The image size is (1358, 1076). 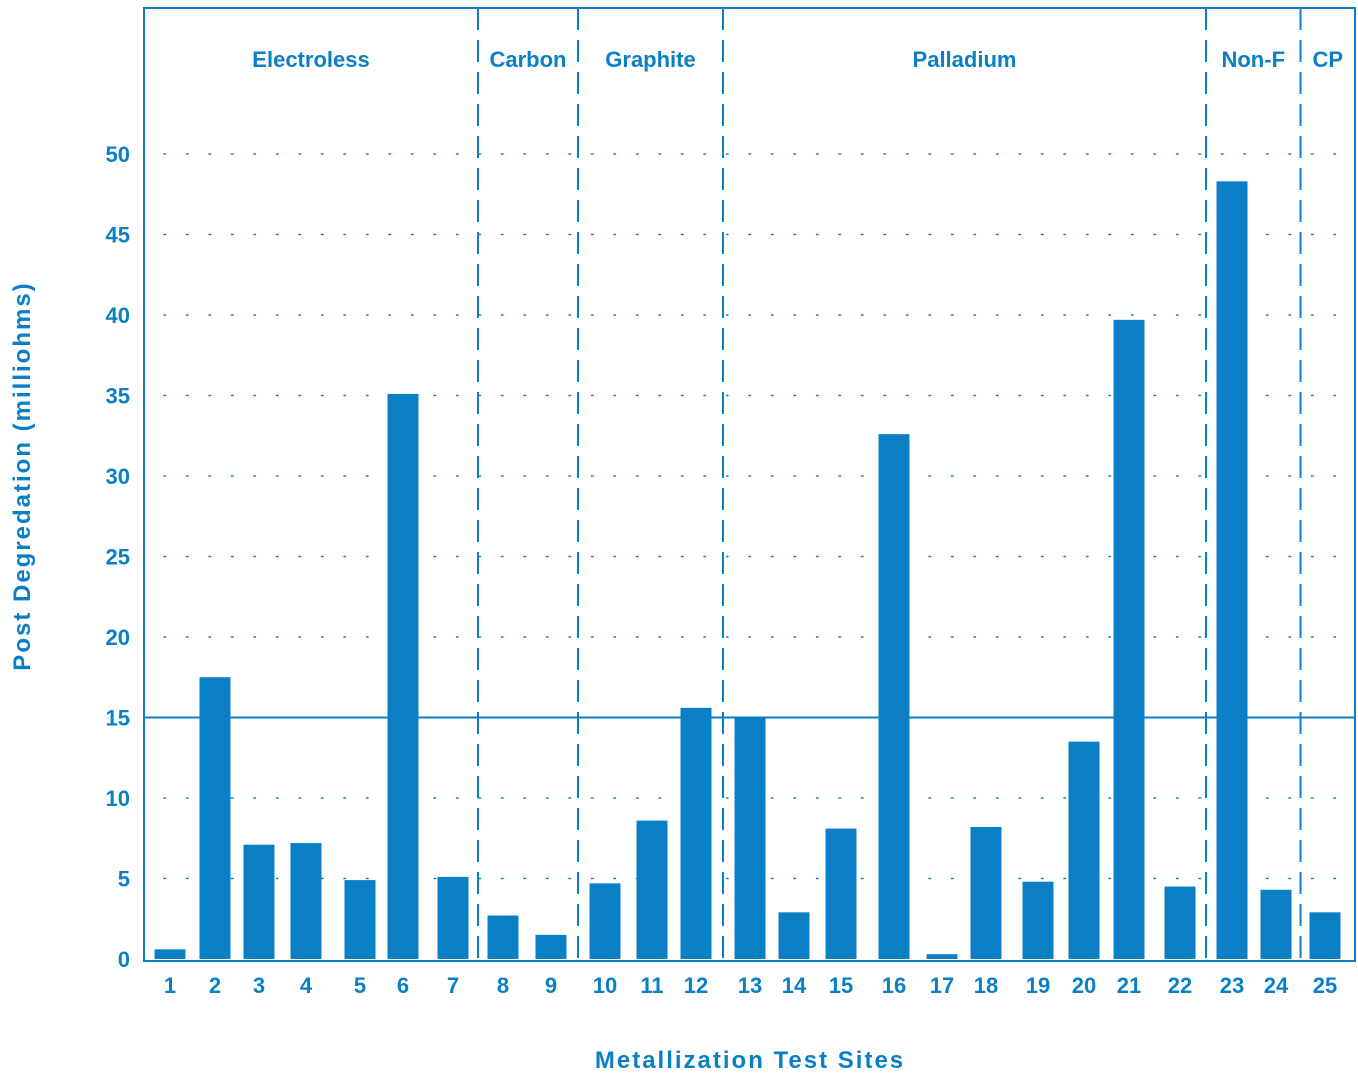 What do you see at coordinates (942, 985) in the screenshot?
I see `x-tick-label: 17` at bounding box center [942, 985].